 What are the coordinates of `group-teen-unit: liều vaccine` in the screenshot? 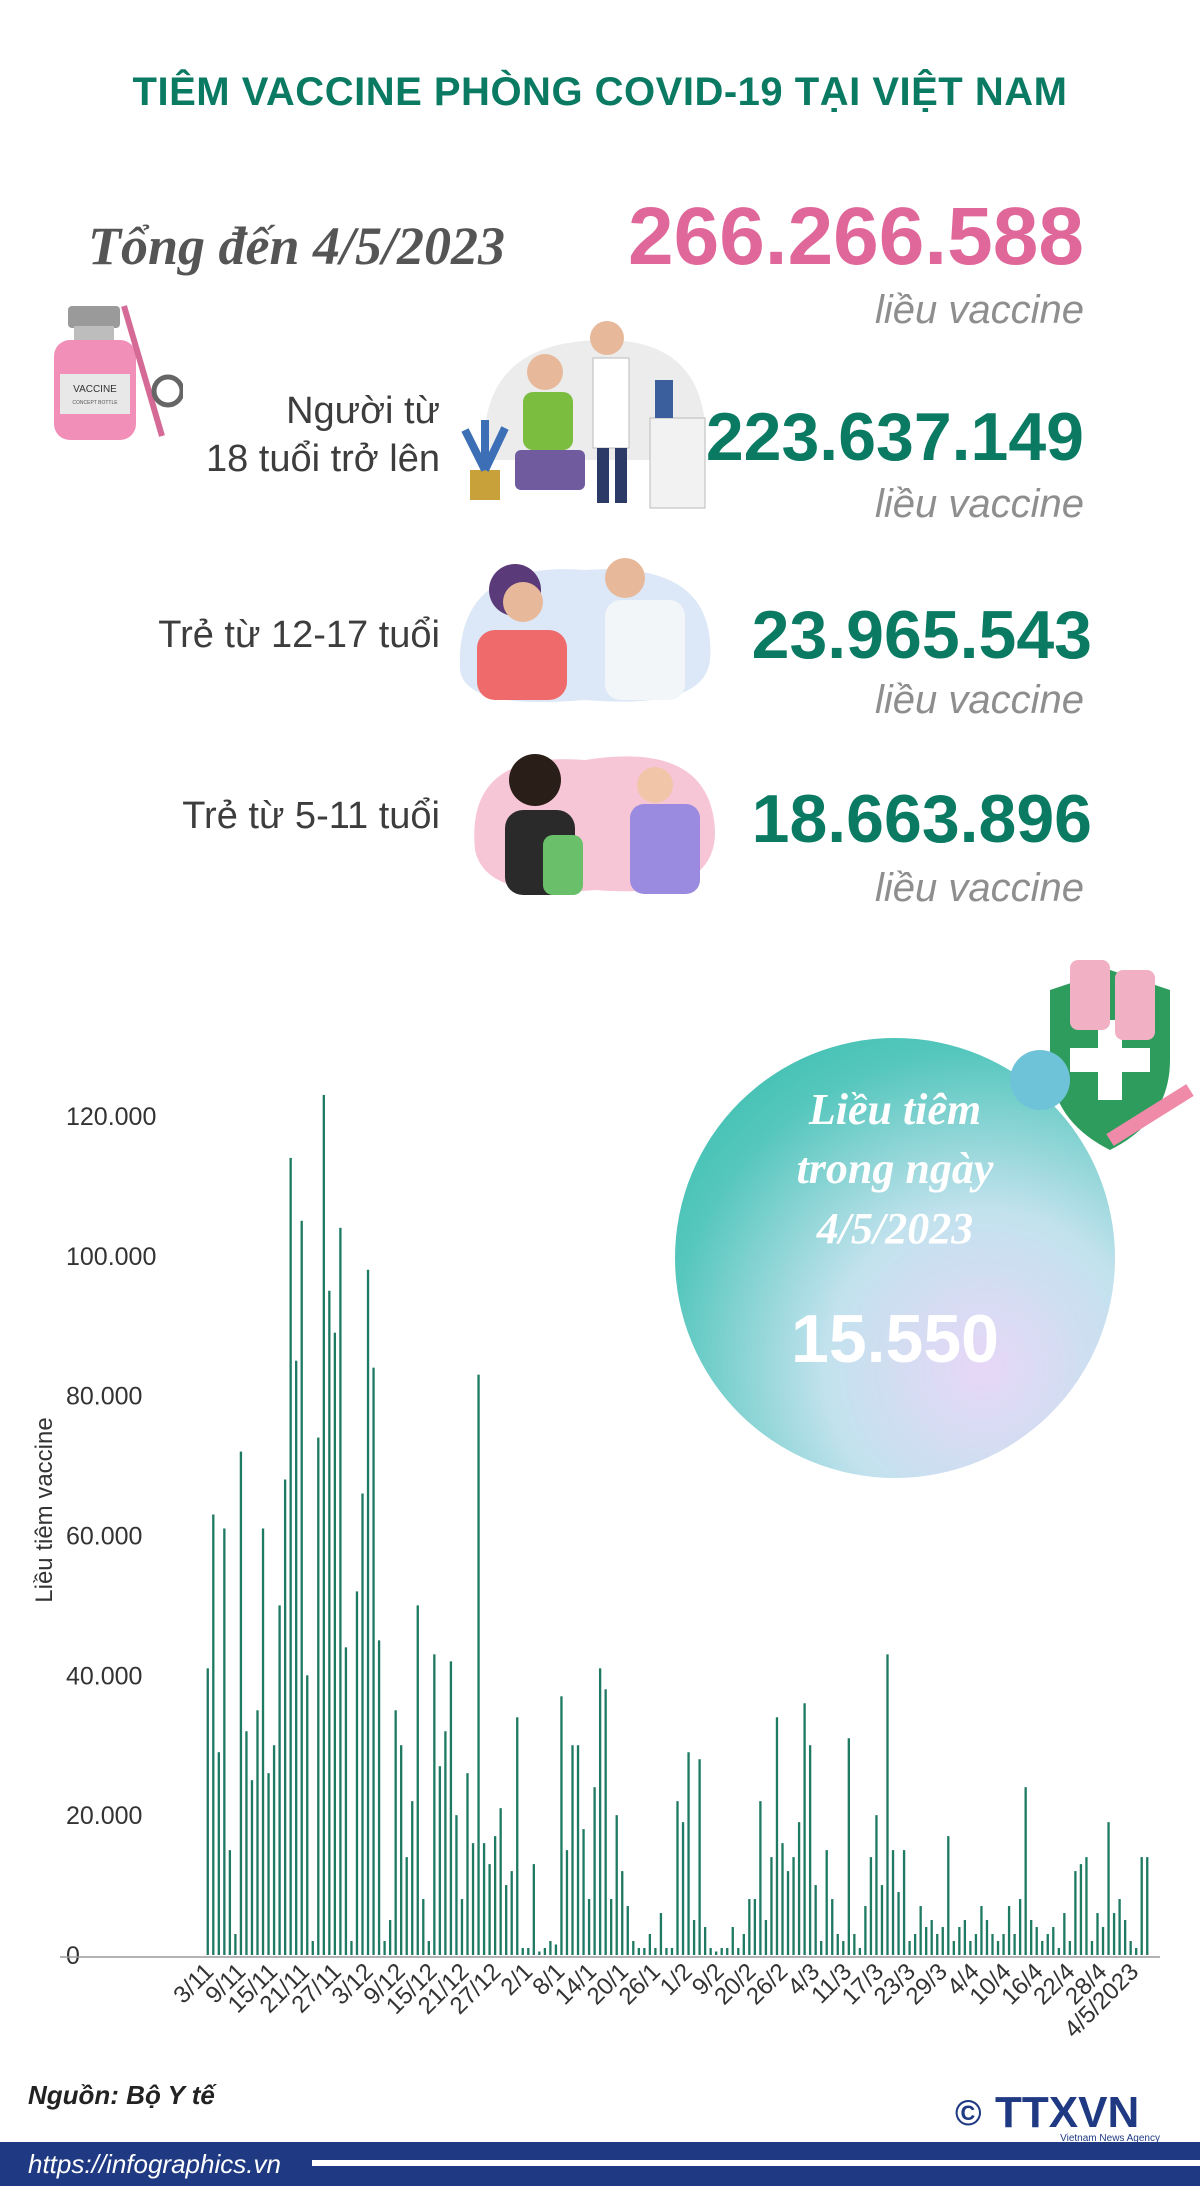 It's located at (979, 700).